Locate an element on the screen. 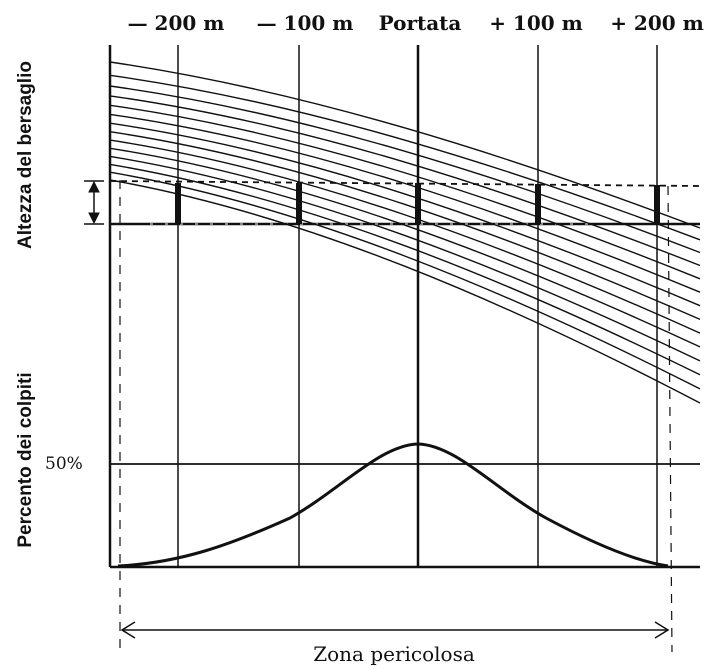 Image resolution: width=709 pixels, height=669 pixels. target-bars is located at coordinates (417, 203).